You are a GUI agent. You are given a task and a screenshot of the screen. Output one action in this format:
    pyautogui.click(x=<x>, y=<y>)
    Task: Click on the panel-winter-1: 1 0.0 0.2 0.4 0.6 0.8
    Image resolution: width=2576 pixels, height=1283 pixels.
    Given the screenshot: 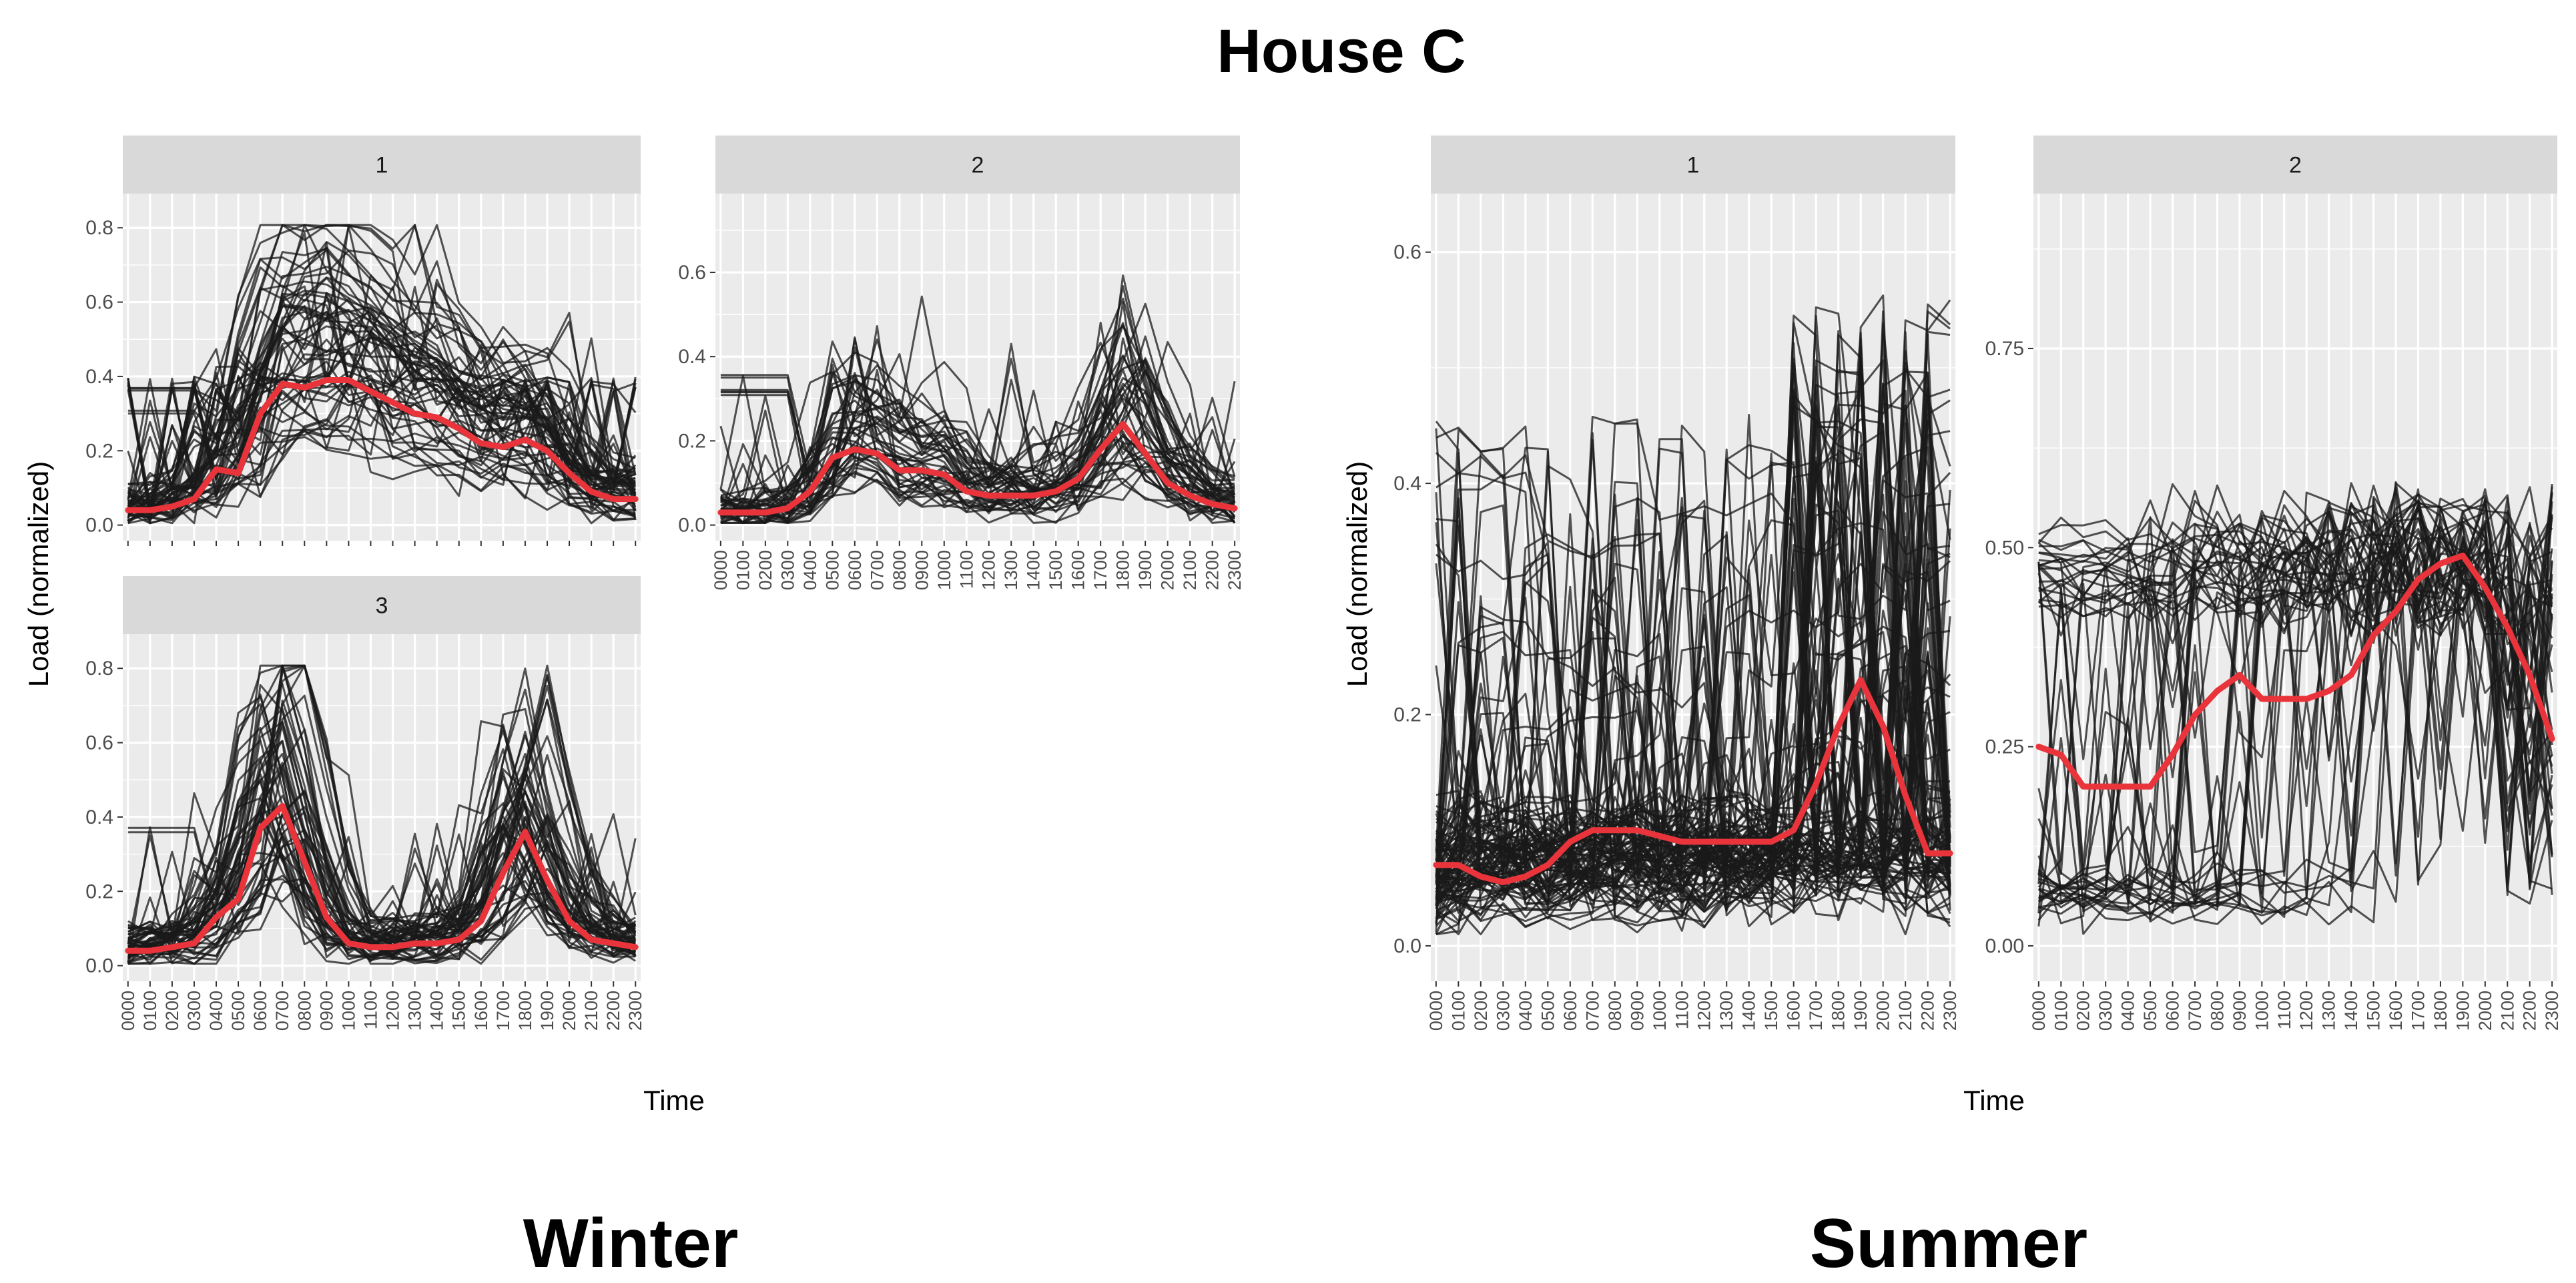 What is the action you would take?
    pyautogui.click(x=363, y=341)
    